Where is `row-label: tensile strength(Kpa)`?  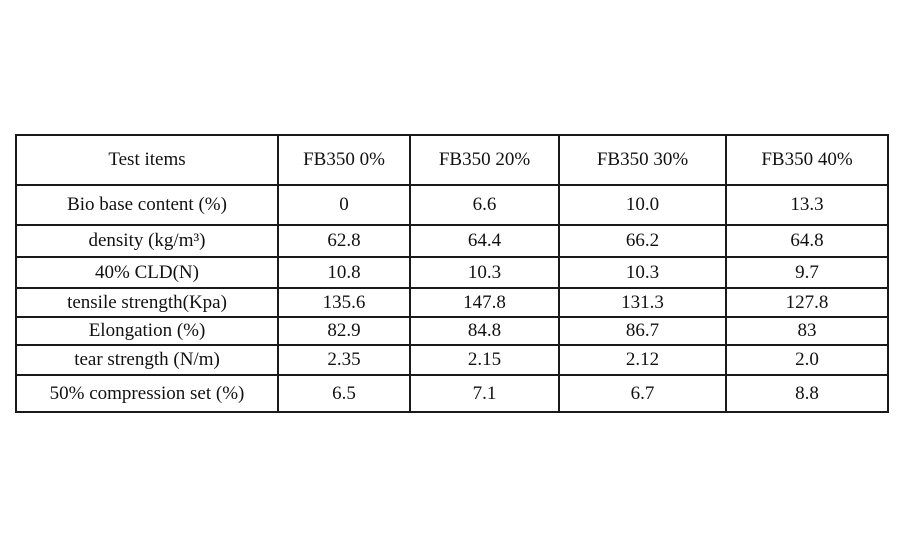 row-label: tensile strength(Kpa) is located at coordinates (147, 302).